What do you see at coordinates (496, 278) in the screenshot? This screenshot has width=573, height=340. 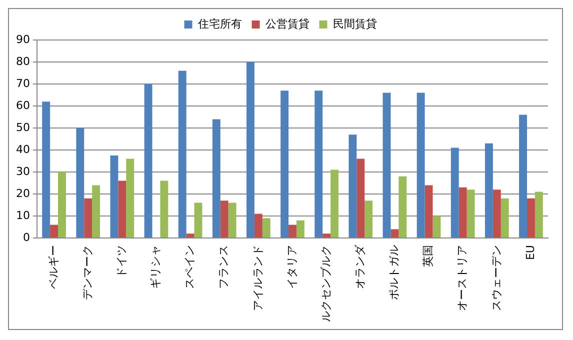 I see `x-tick-label: スウェーデン` at bounding box center [496, 278].